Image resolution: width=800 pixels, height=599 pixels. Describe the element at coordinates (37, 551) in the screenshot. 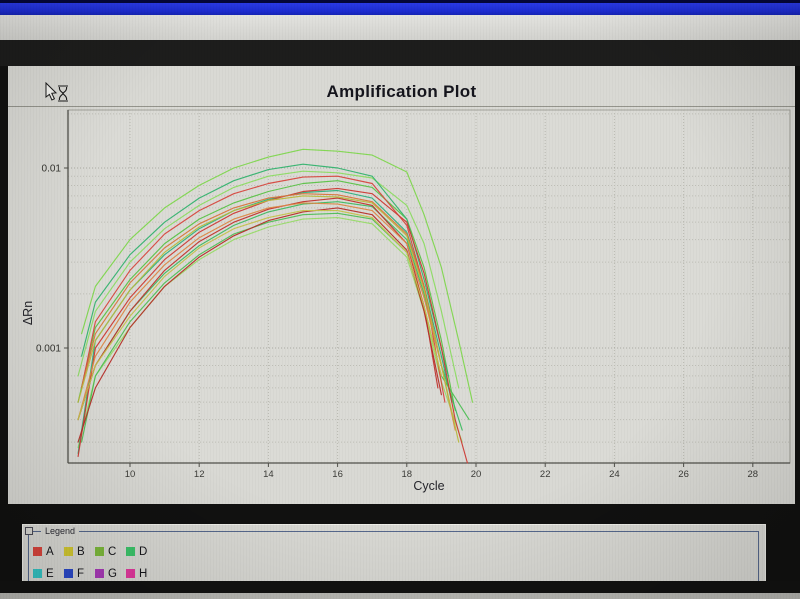

I see `legend-swatch-A` at that location.